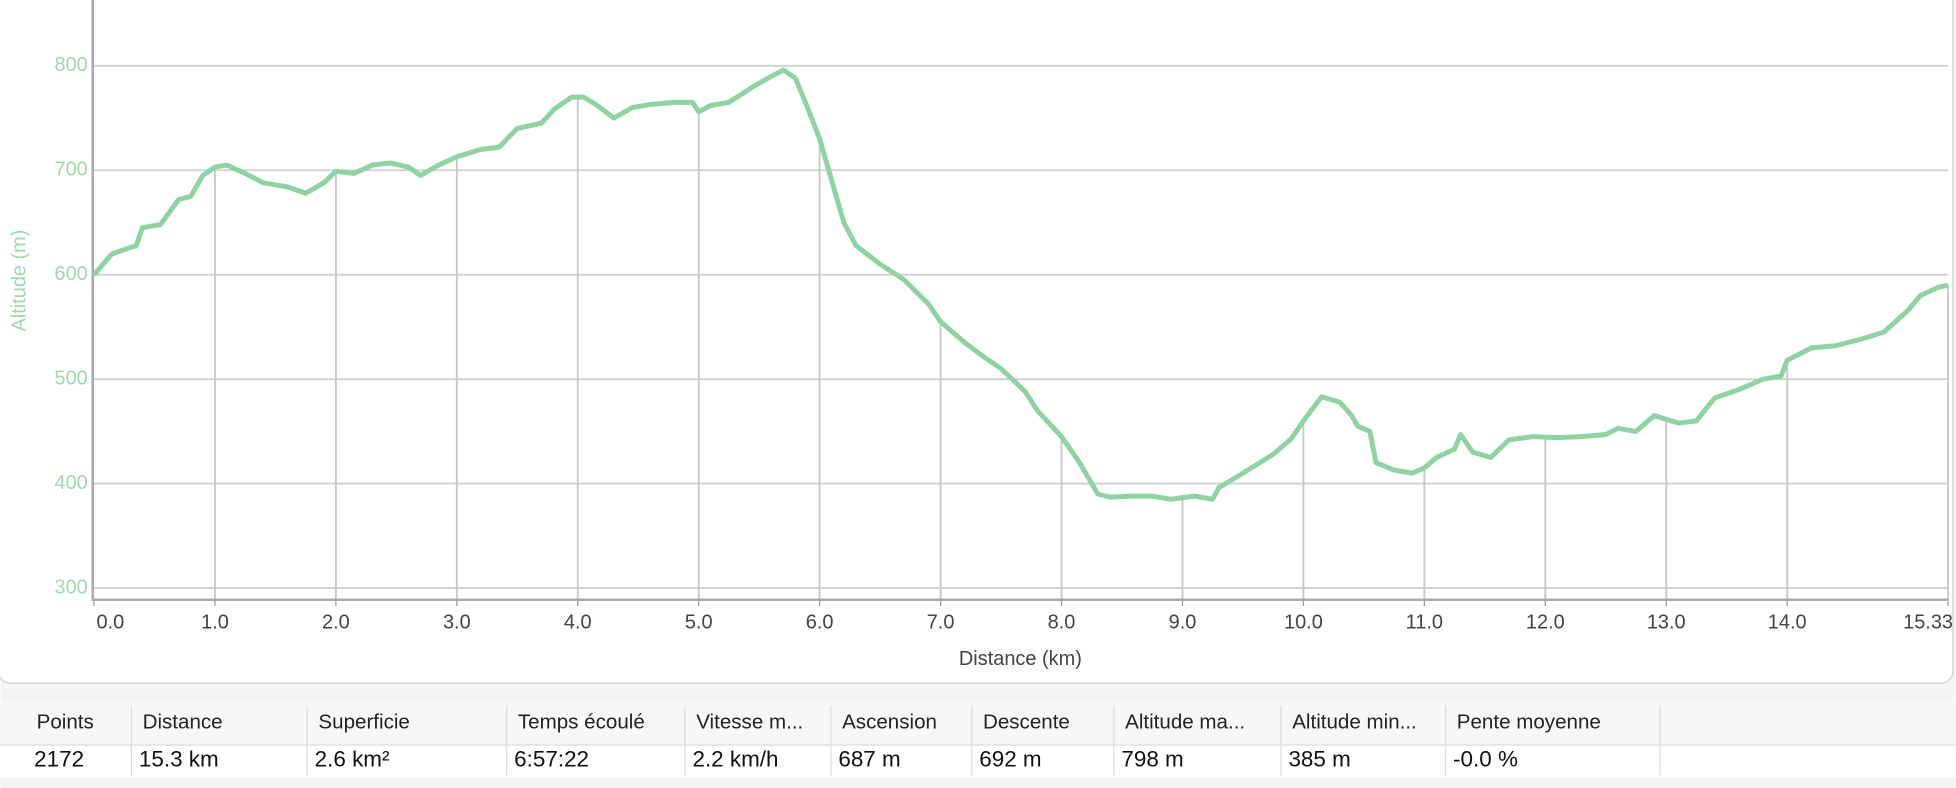 The image size is (1956, 788). I want to click on column-header: Superficie, so click(363, 722).